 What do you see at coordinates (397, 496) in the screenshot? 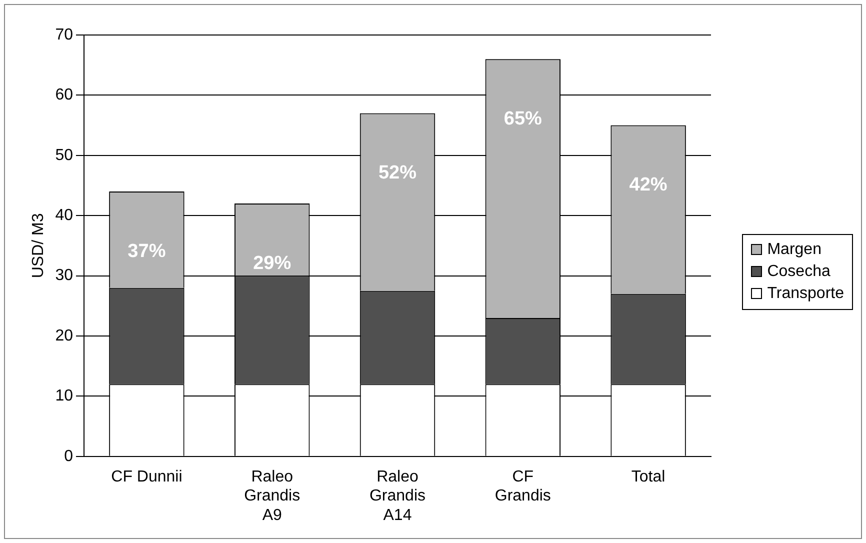
I see `x-tick-label: Raleo Grandis A14` at bounding box center [397, 496].